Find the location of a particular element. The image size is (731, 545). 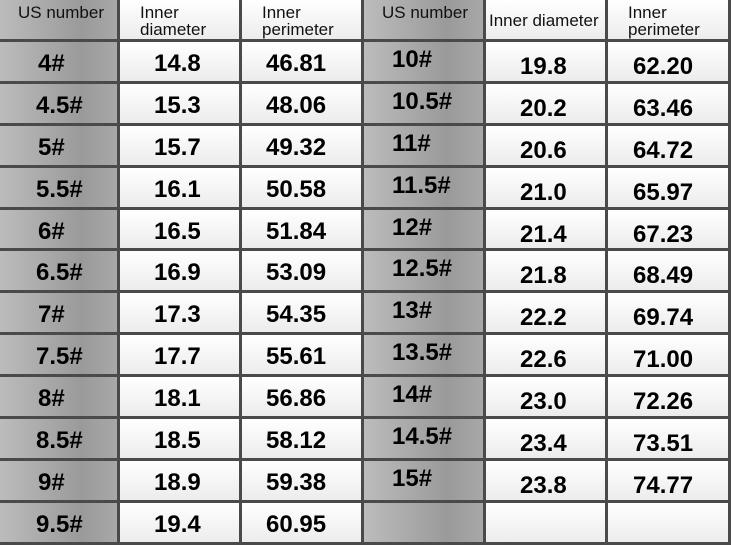

cell-us-number: 8.5# is located at coordinates (60, 440).